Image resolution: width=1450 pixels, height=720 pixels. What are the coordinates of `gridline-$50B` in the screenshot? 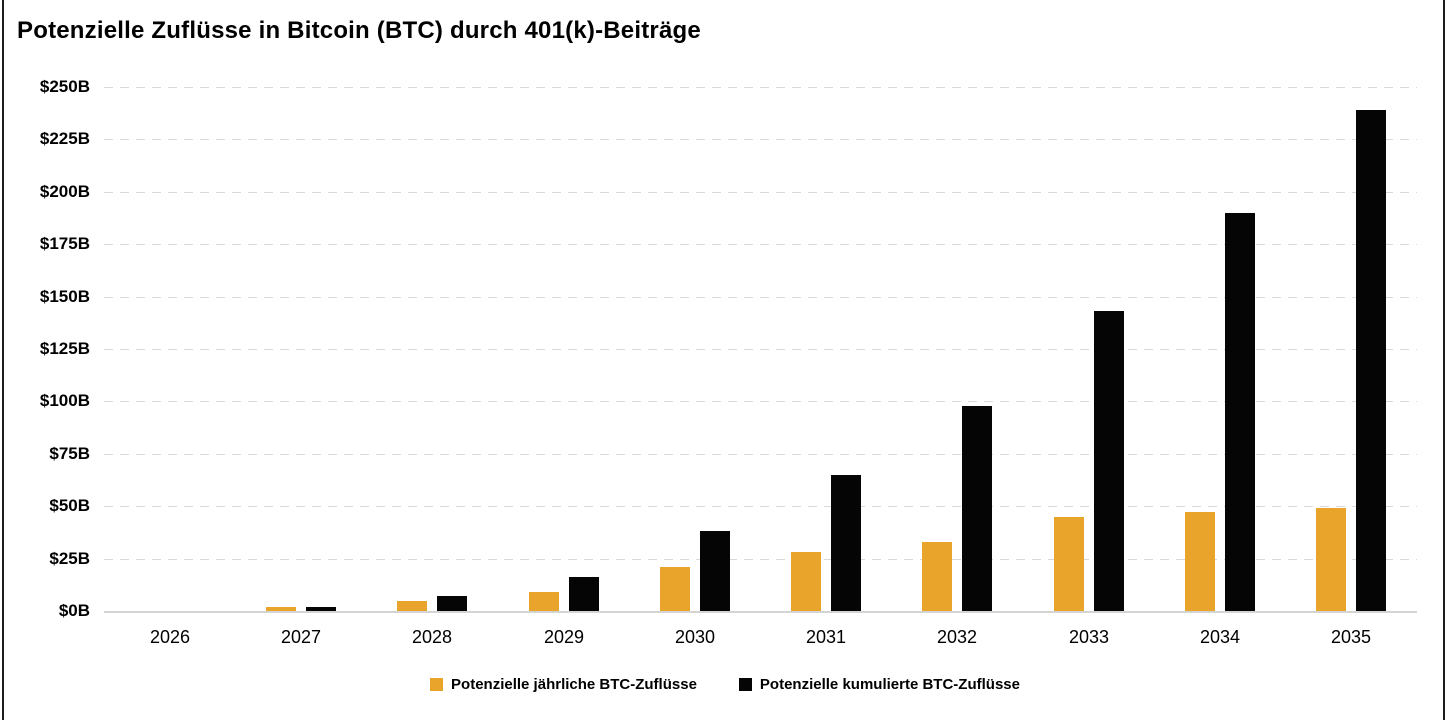 It's located at (760, 506).